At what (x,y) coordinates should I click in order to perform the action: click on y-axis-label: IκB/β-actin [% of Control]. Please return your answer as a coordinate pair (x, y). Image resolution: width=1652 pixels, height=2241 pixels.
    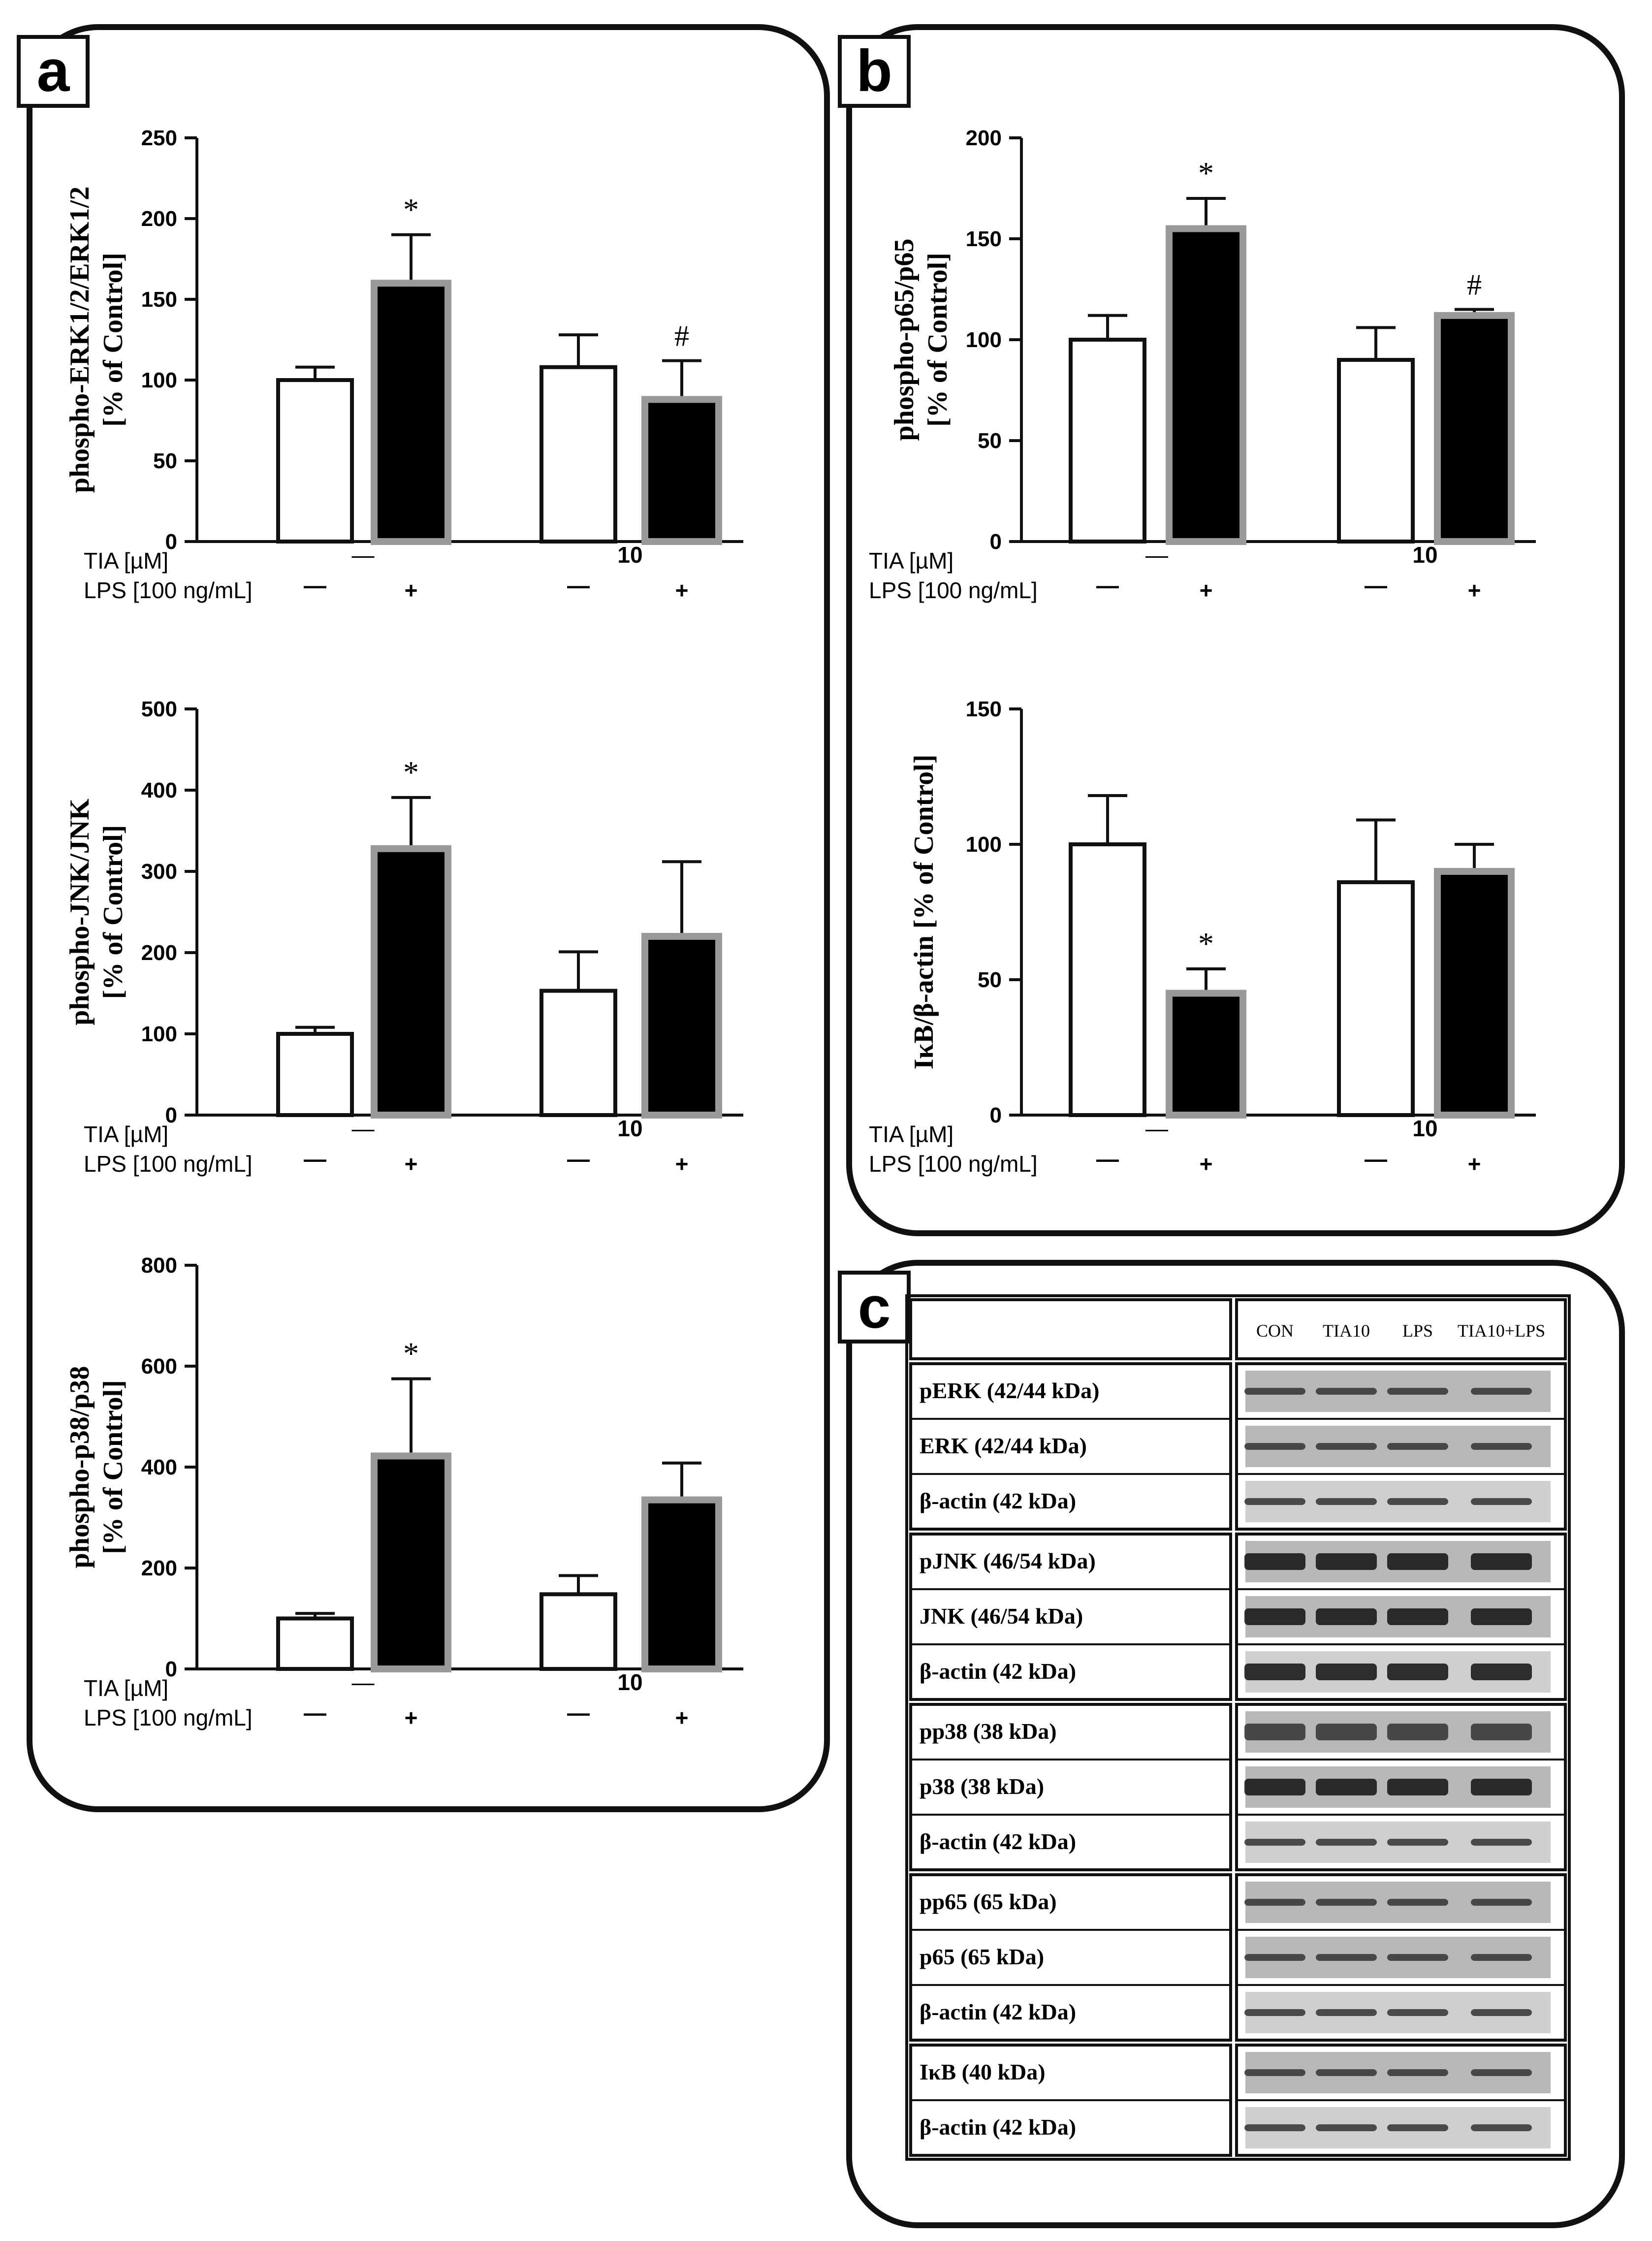
    Looking at the image, I should click on (924, 912).